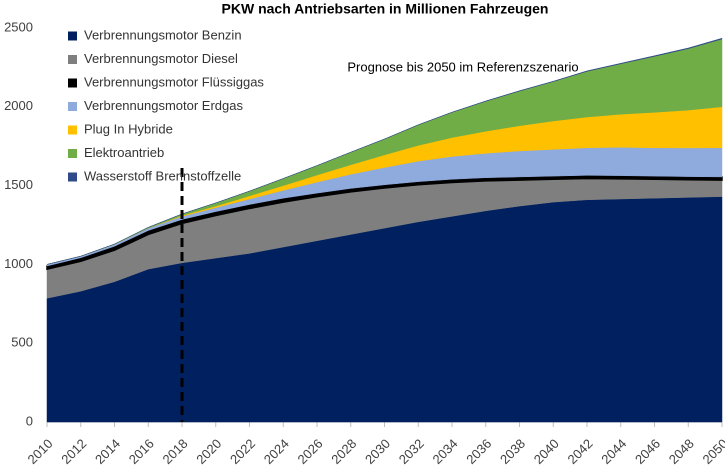 This screenshot has height=468, width=725. I want to click on x-tick-label: 2014, so click(107, 451).